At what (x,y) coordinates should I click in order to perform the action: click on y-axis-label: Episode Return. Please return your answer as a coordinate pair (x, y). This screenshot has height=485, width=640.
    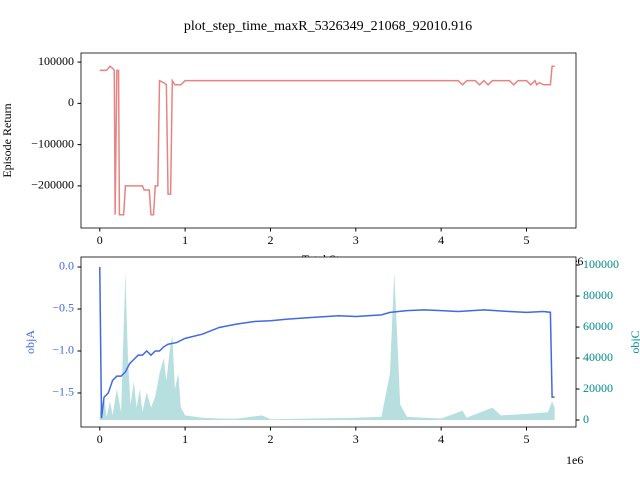
    Looking at the image, I should click on (7, 140).